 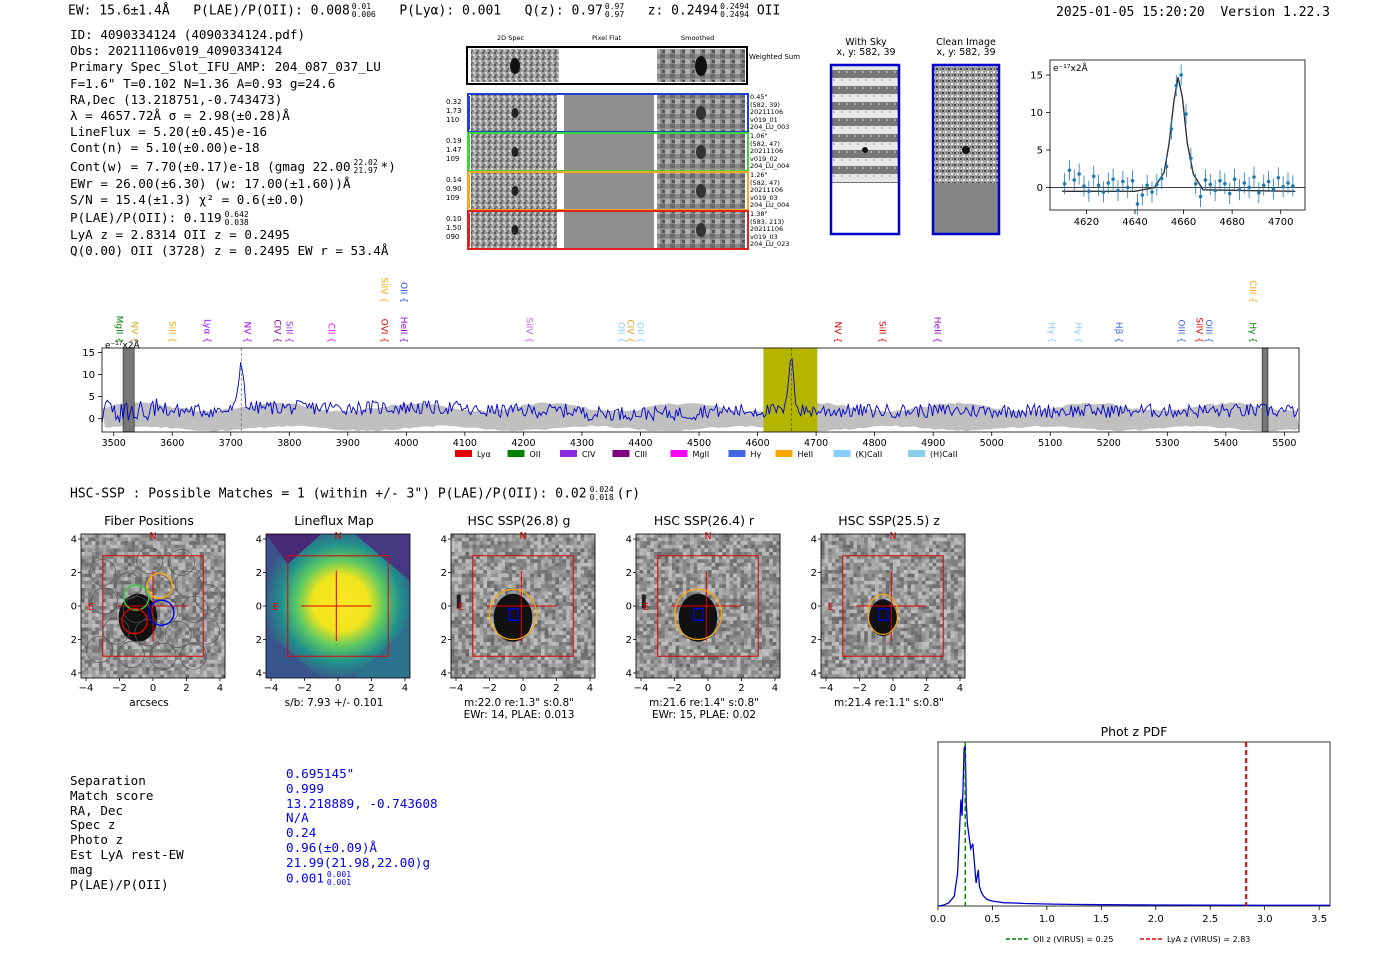 What do you see at coordinates (1284, 443) in the screenshot?
I see `spectrum-xtick-label: 5500` at bounding box center [1284, 443].